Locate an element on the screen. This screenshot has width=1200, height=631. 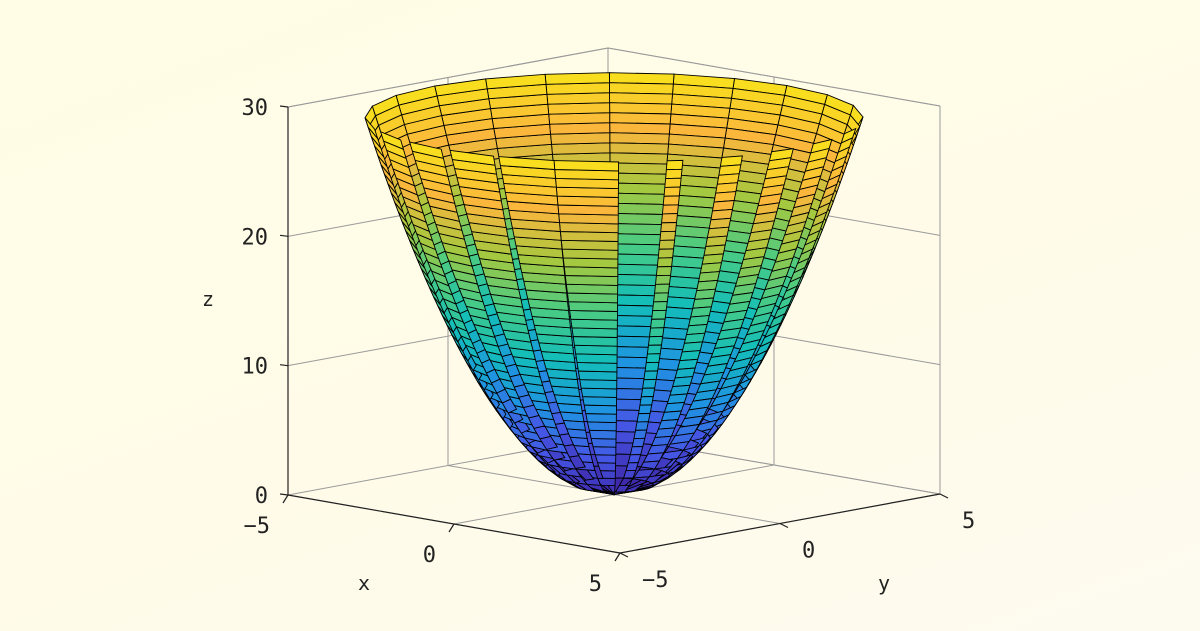
z-tick-label: 10 is located at coordinates (255, 367).